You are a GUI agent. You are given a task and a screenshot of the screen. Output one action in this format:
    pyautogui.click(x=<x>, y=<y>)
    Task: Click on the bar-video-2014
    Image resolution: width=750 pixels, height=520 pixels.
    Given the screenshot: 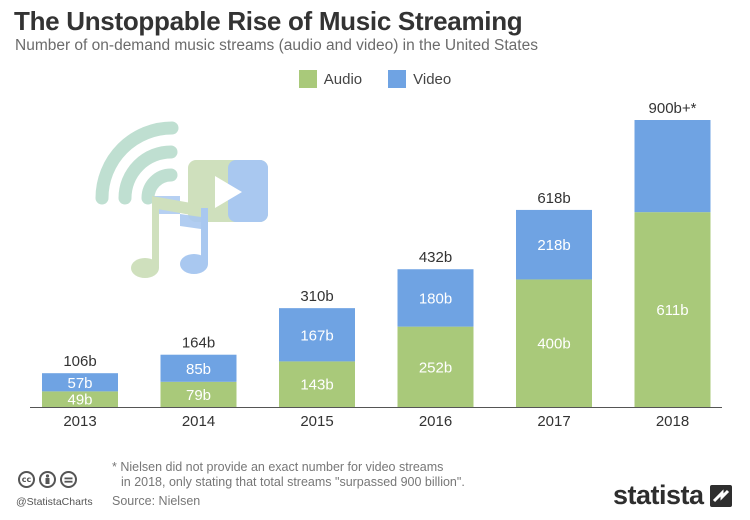 What is the action you would take?
    pyautogui.click(x=198, y=368)
    